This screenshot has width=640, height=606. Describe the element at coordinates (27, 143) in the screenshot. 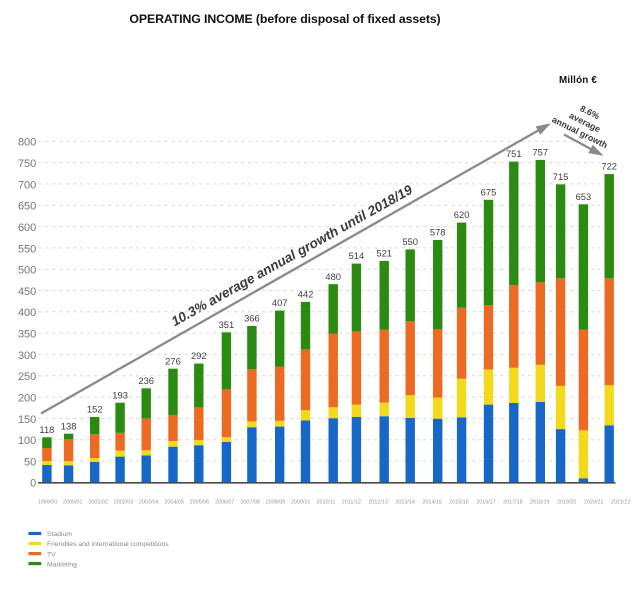

I see `svg-text: 800` at that location.